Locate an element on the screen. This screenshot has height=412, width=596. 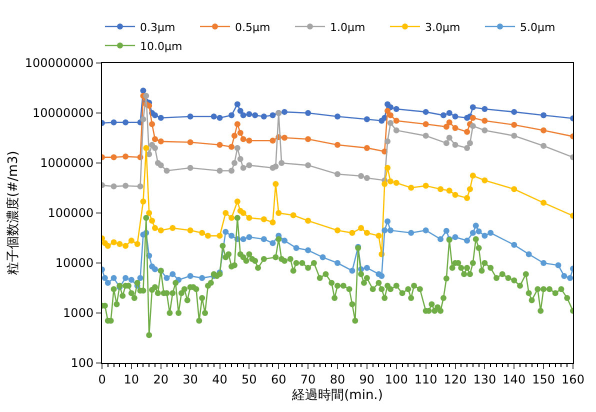
legend-label: 5.0μm is located at coordinates (538, 27).